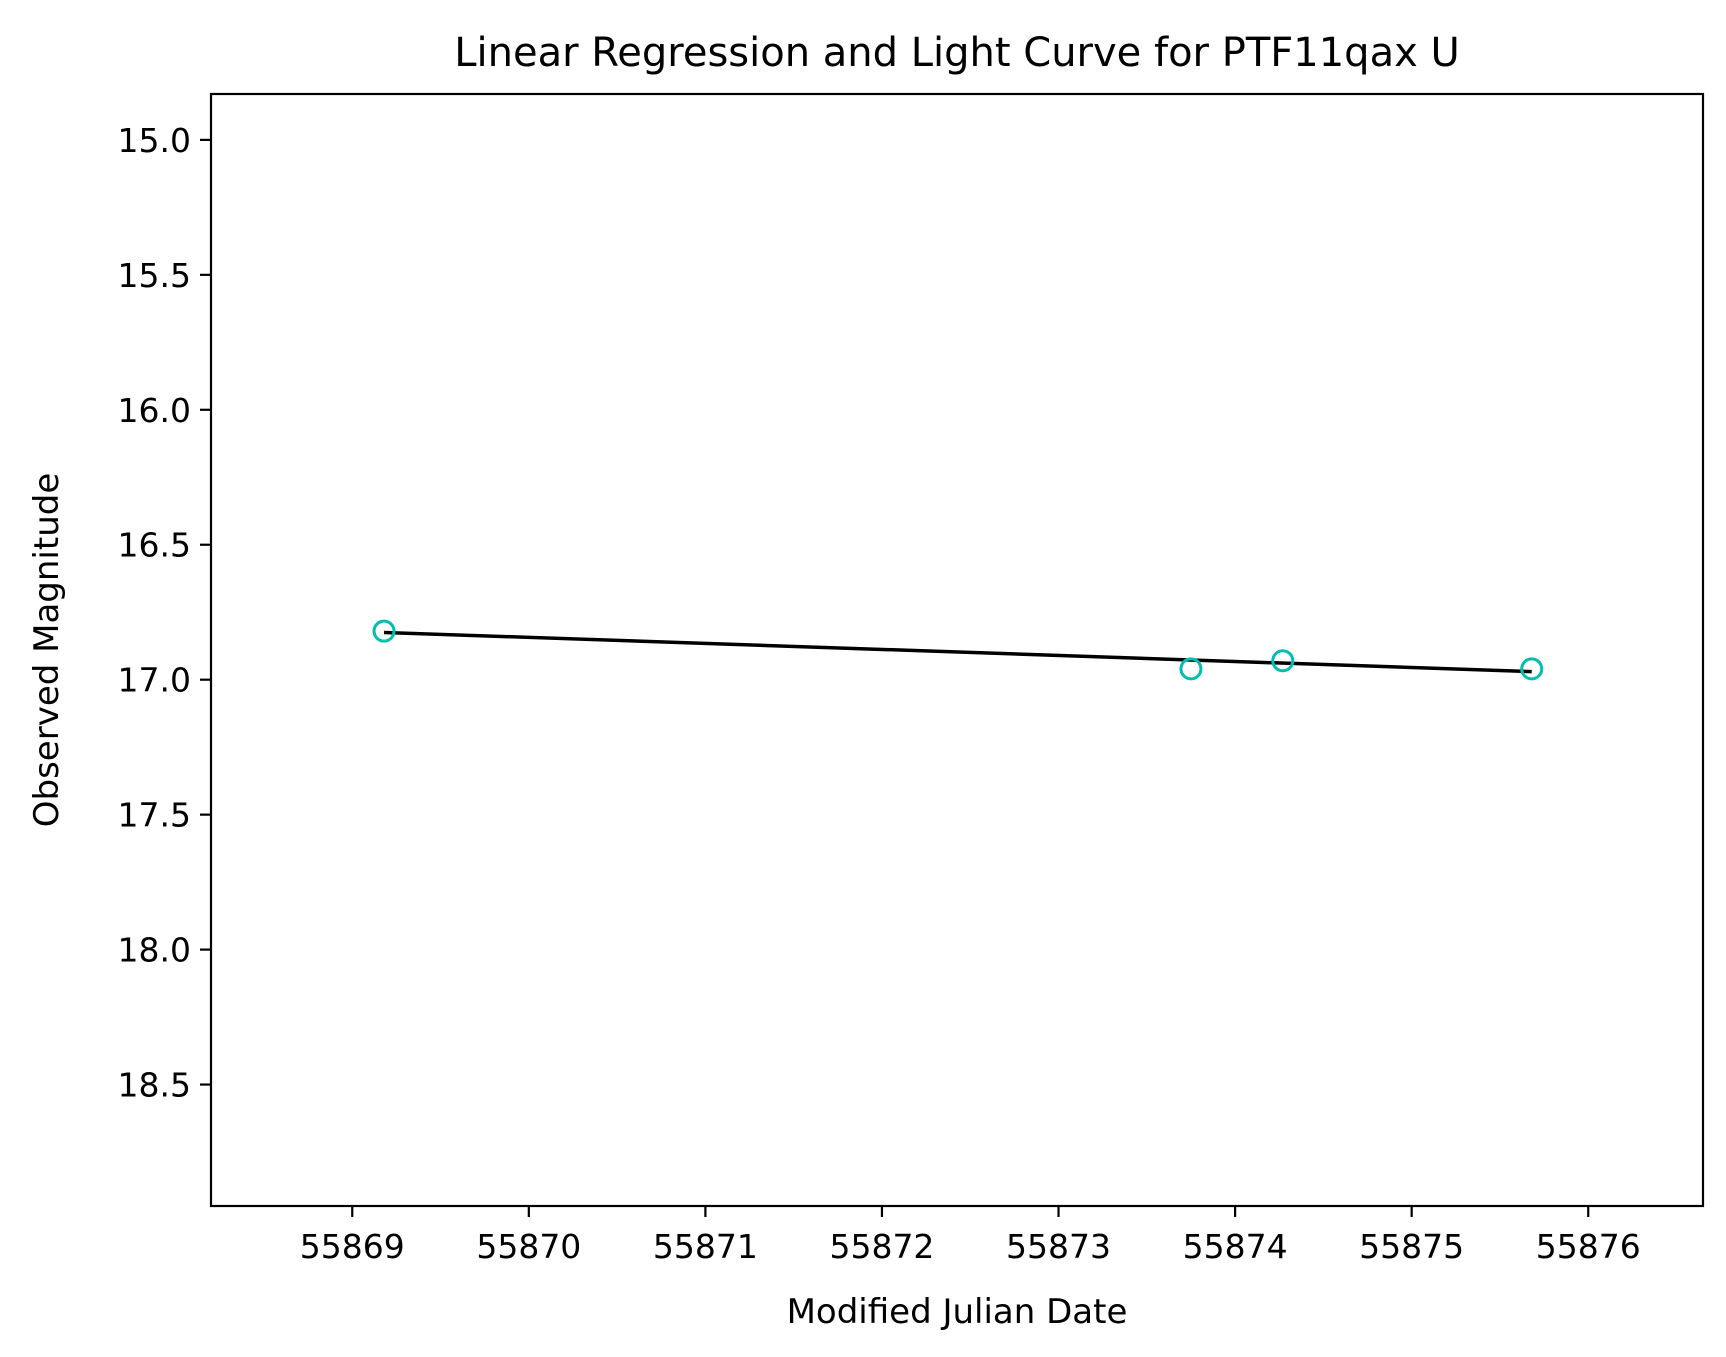 Image resolution: width=1726 pixels, height=1357 pixels. Describe the element at coordinates (154, 950) in the screenshot. I see `y-tick-label: 18.0` at that location.